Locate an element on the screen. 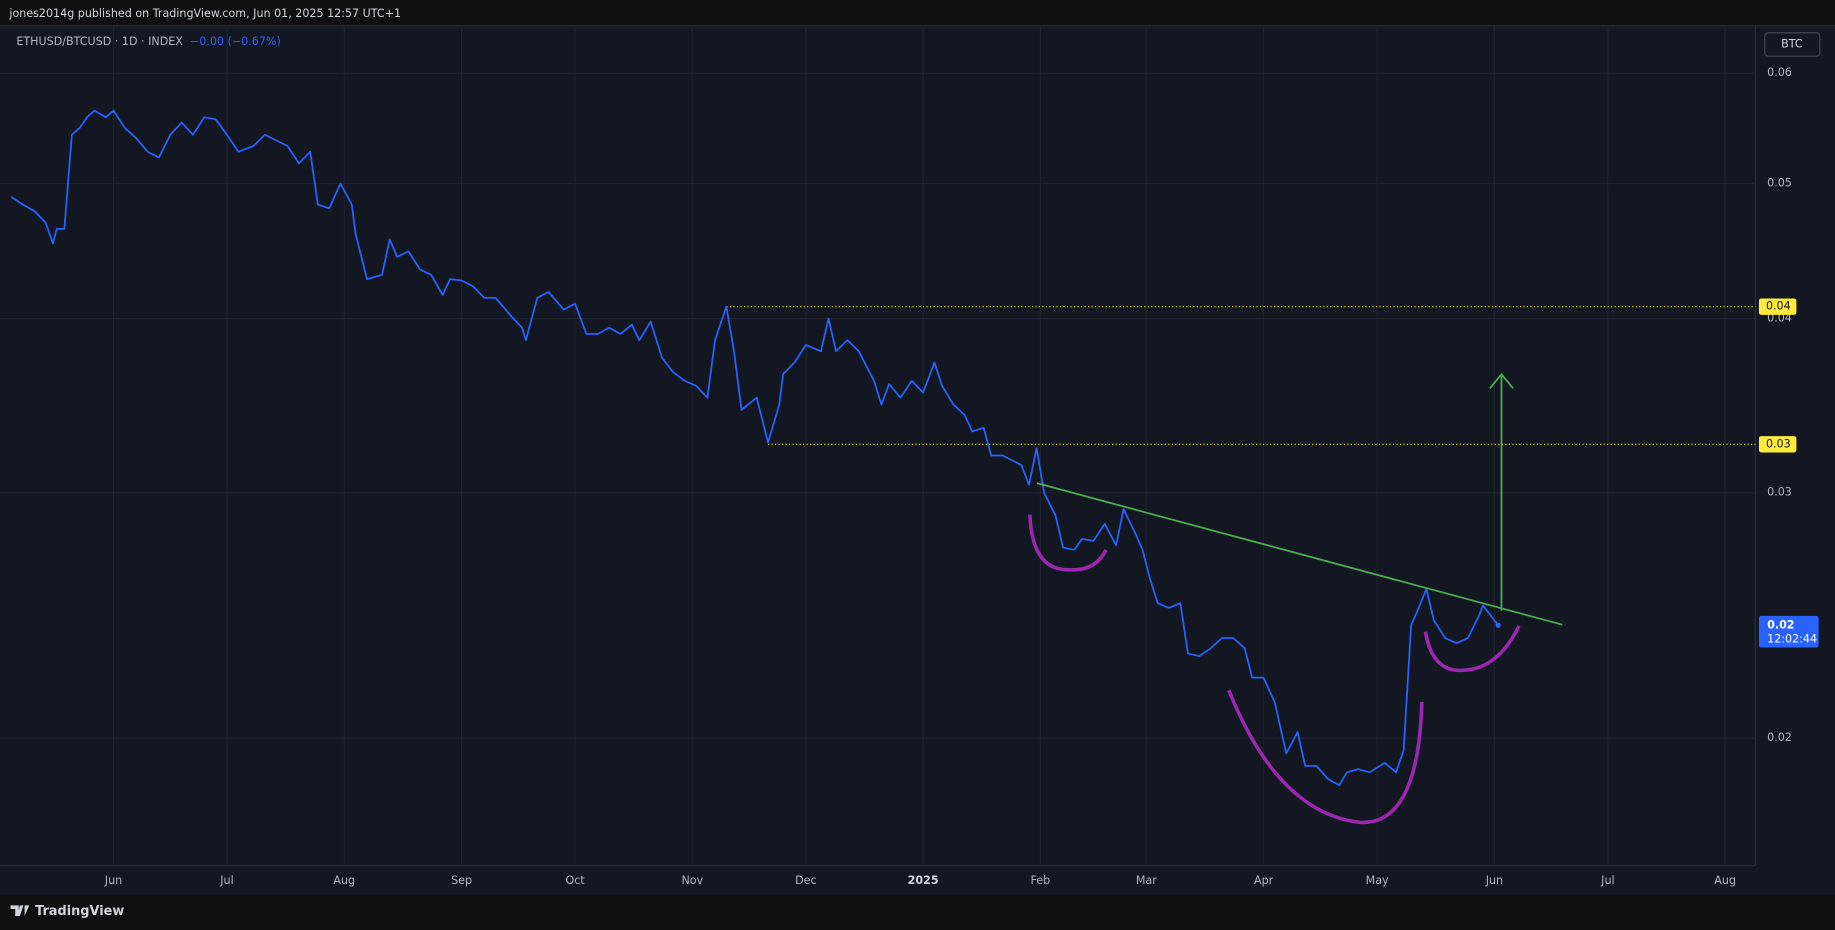 This screenshot has height=930, width=1835. last-price-tag is located at coordinates (1788, 631).